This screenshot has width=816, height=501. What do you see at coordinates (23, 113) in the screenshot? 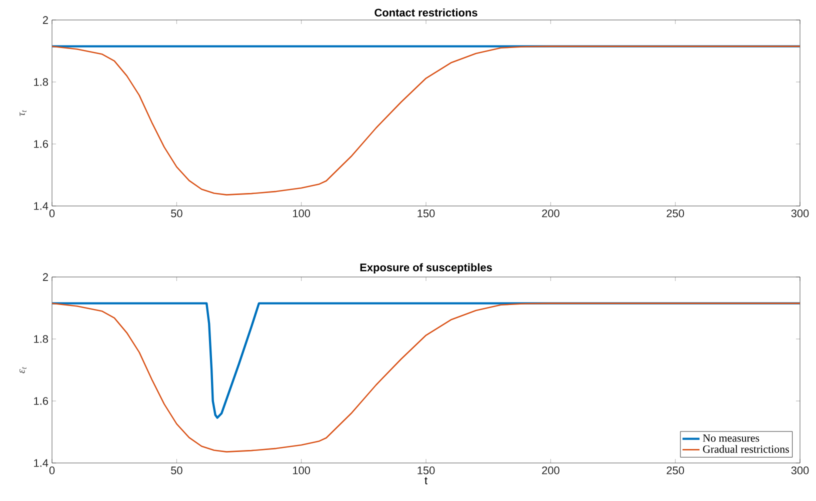
I see `y-axis-title: τ$_{t}$` at bounding box center [23, 113].